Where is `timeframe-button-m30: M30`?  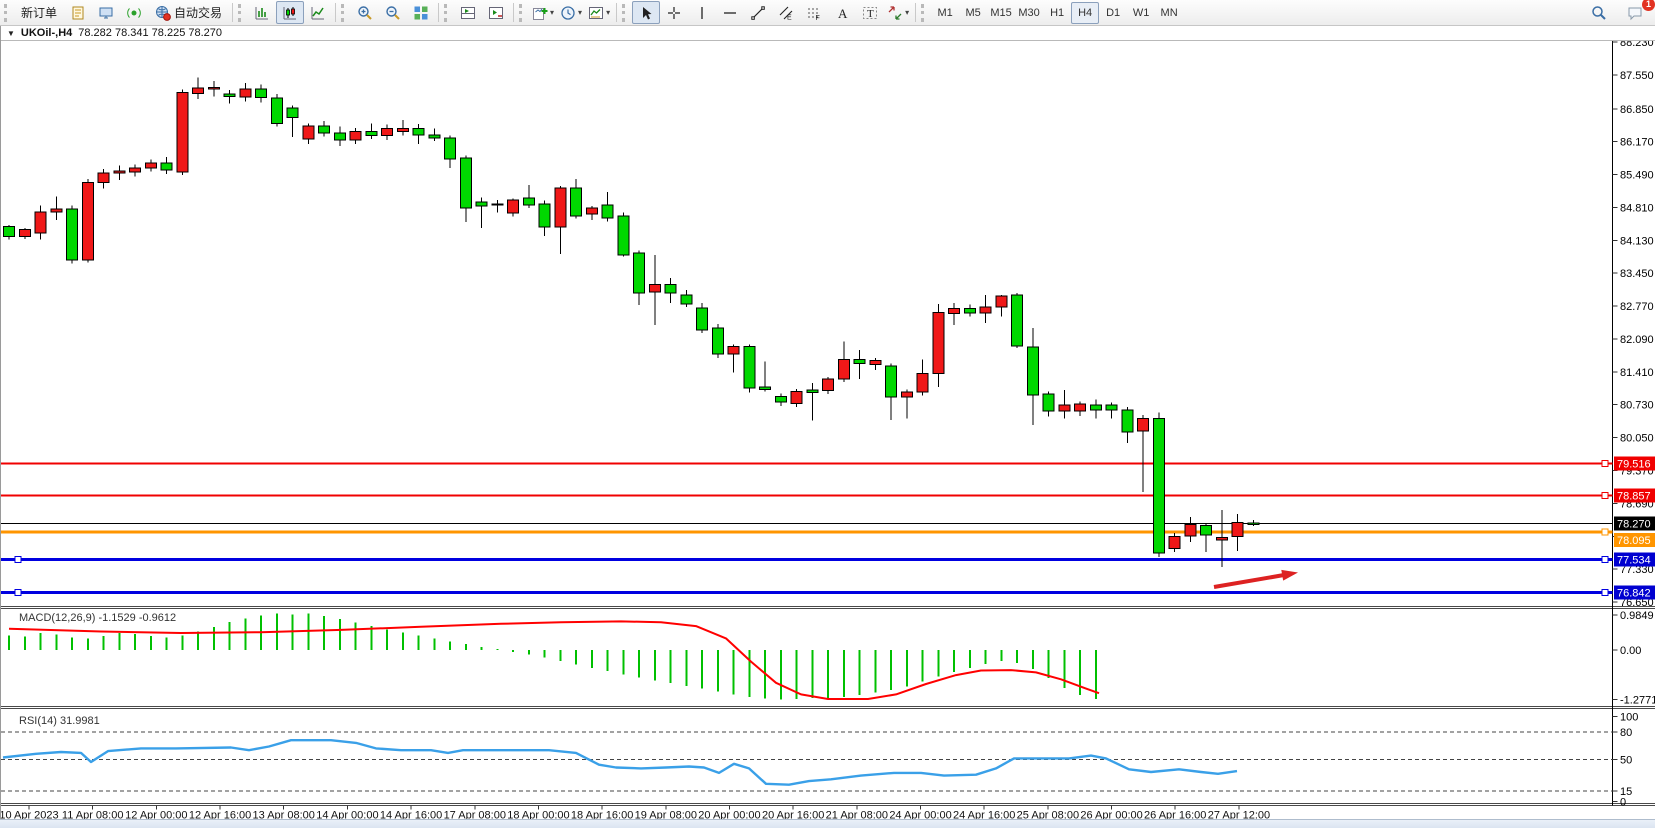
timeframe-button-m30: M30 is located at coordinates (1029, 12).